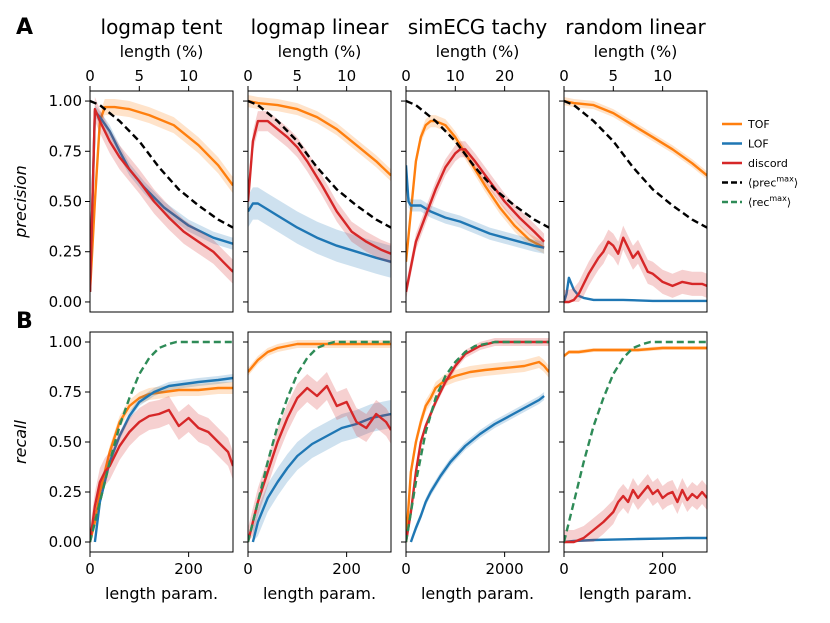  Describe the element at coordinates (65, 542) in the screenshot. I see `ytick-label-recall-1-0: 0.00` at that location.